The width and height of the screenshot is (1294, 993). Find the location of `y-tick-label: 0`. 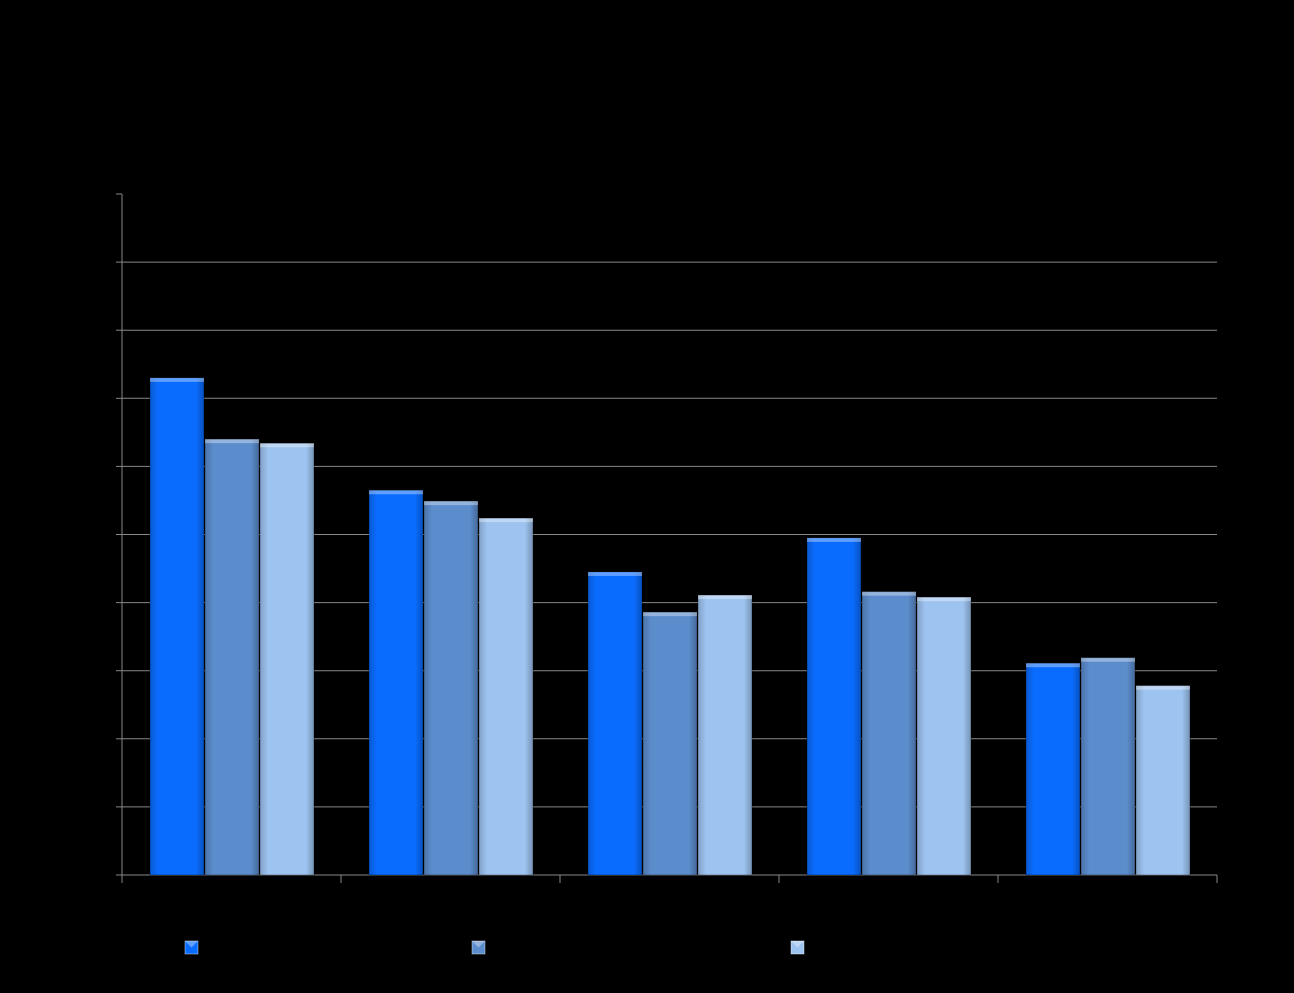

y-tick-label: 0 is located at coordinates (108, 874).